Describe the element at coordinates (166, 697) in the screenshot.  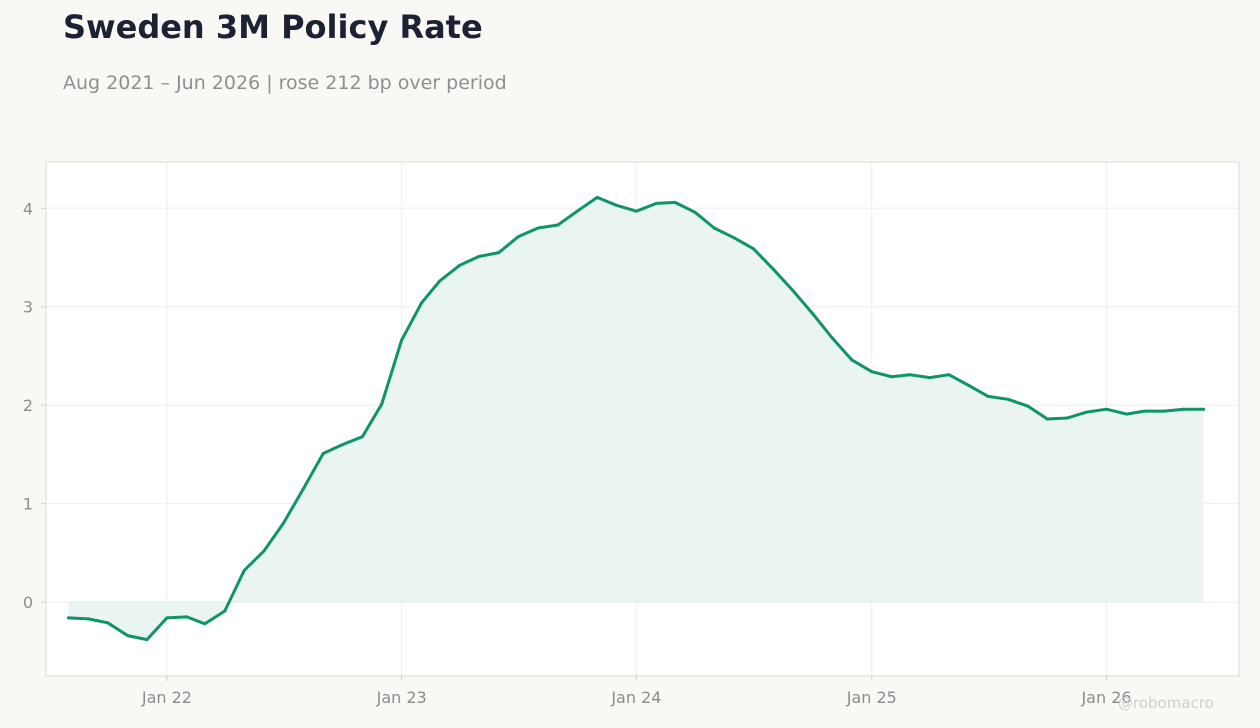
I see `x-tick-label: Jan 22` at that location.